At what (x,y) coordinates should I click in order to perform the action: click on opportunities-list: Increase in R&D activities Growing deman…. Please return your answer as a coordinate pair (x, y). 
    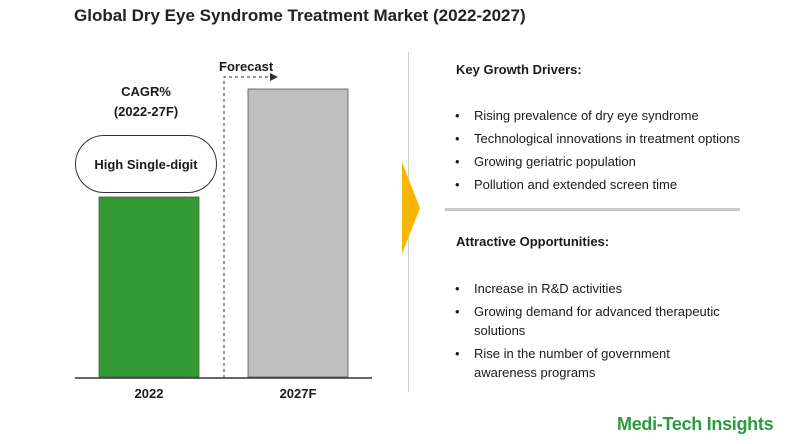
    Looking at the image, I should click on (594, 330).